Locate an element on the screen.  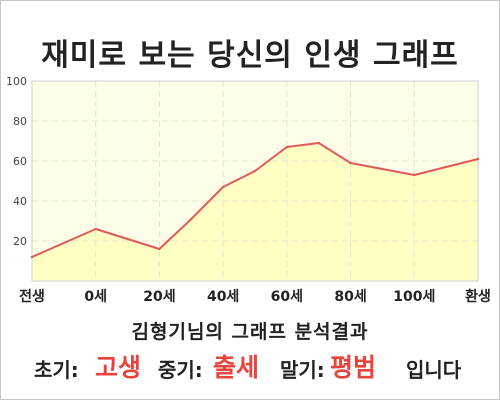
x-tick-label: 20세 is located at coordinates (159, 297).